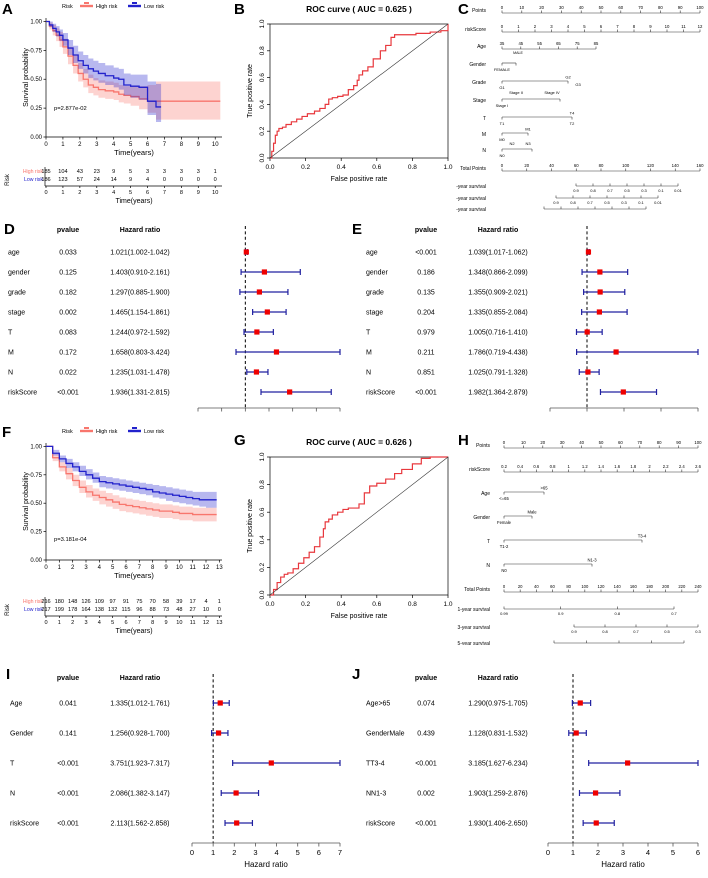 This screenshot has width=708, height=878. I want to click on nomogram-tick-label: 20, so click(541, 7).